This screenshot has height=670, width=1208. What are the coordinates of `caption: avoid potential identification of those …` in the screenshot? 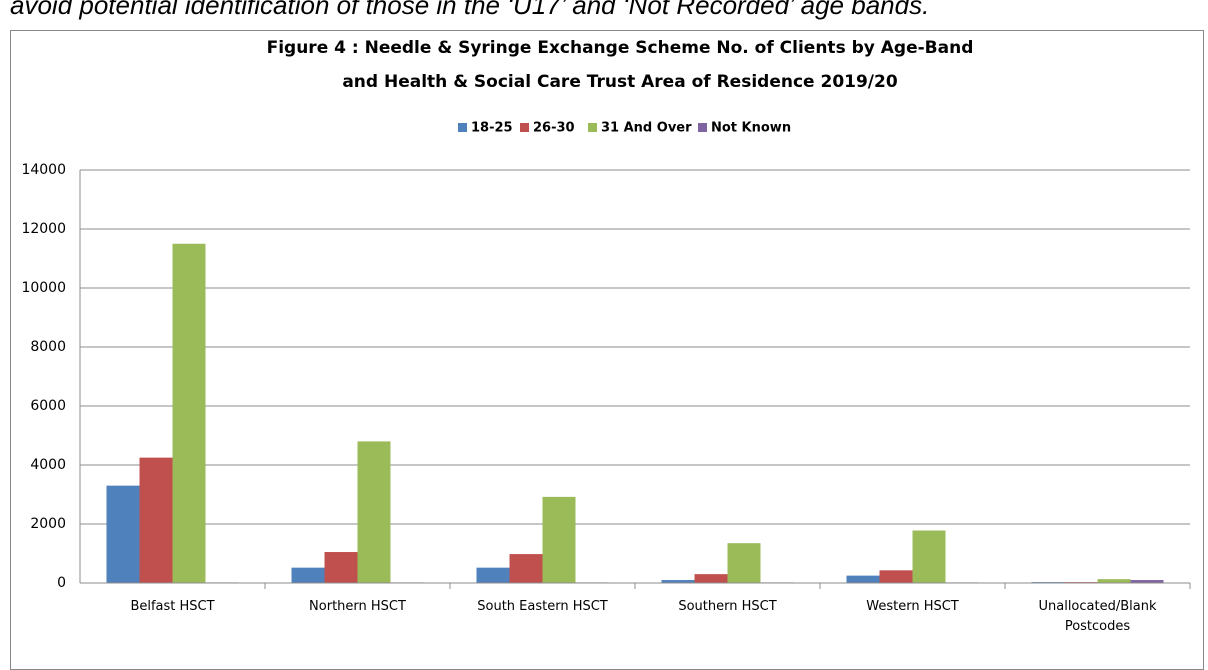 It's located at (470, 10).